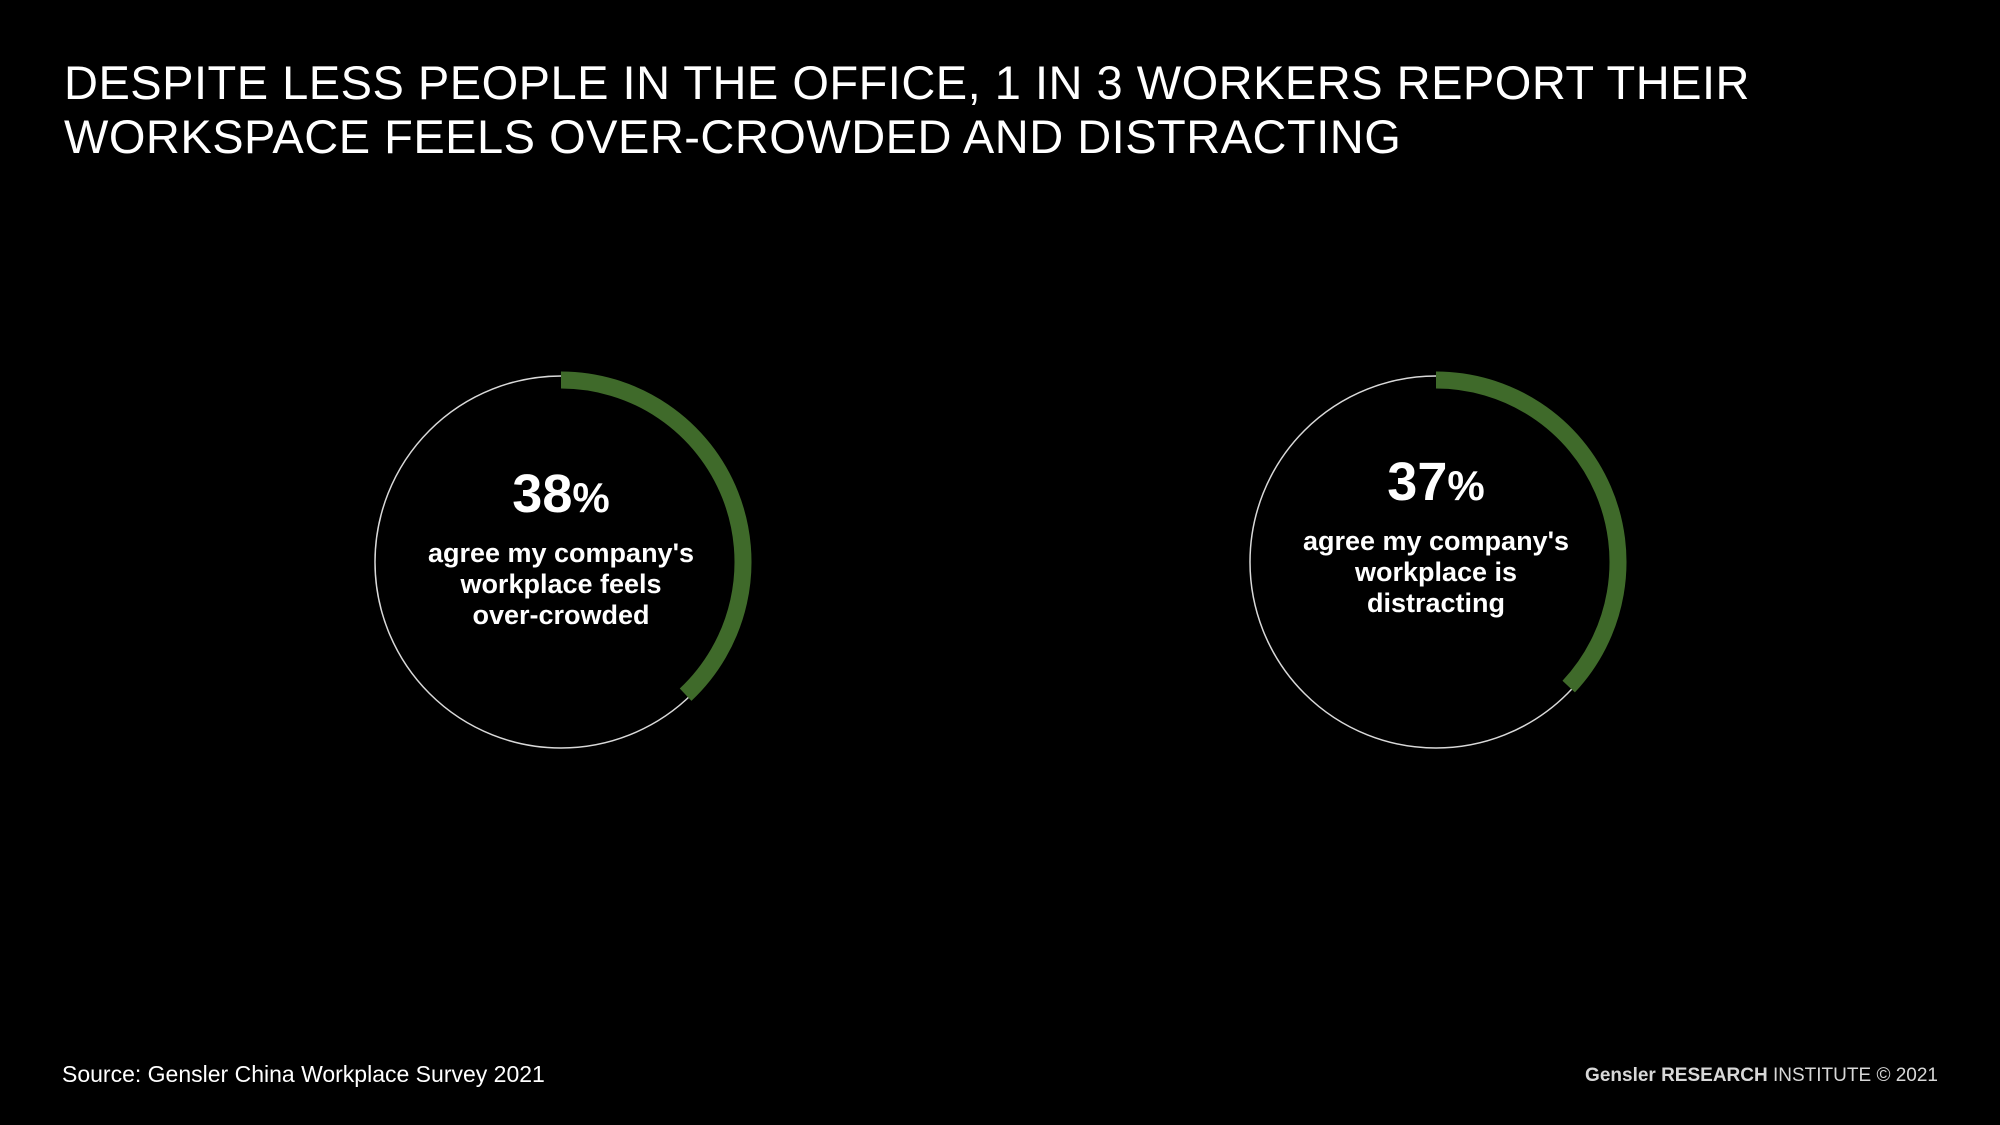  Describe the element at coordinates (1852, 1075) in the screenshot. I see `credit-rest: INSTITUTE © 2021` at that location.